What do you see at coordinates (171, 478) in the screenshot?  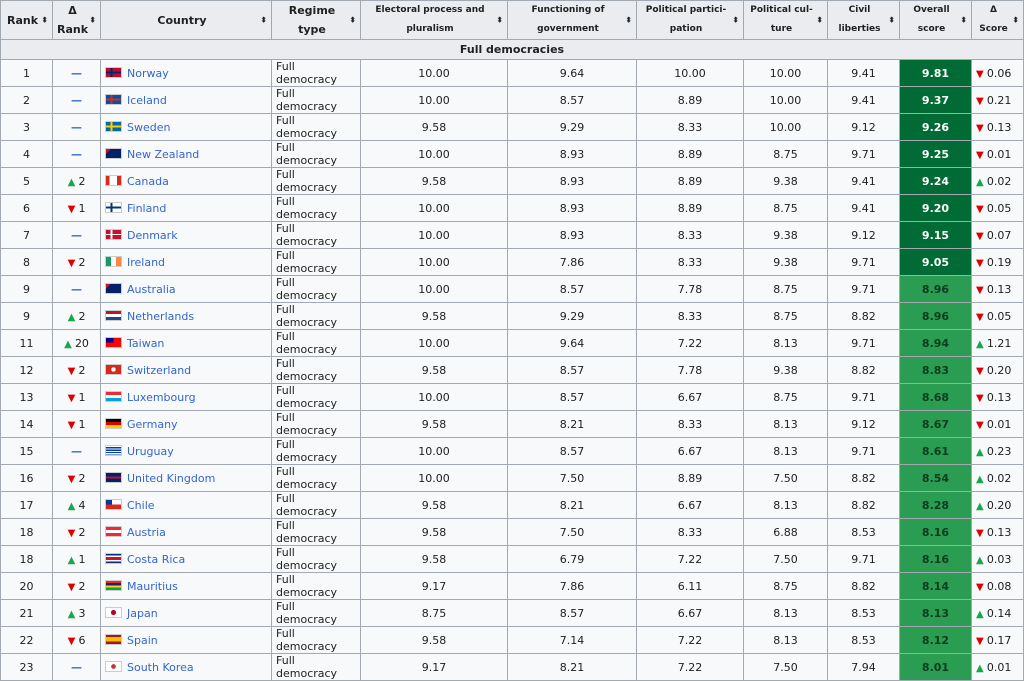 I see `country-link: United Kingdom` at bounding box center [171, 478].